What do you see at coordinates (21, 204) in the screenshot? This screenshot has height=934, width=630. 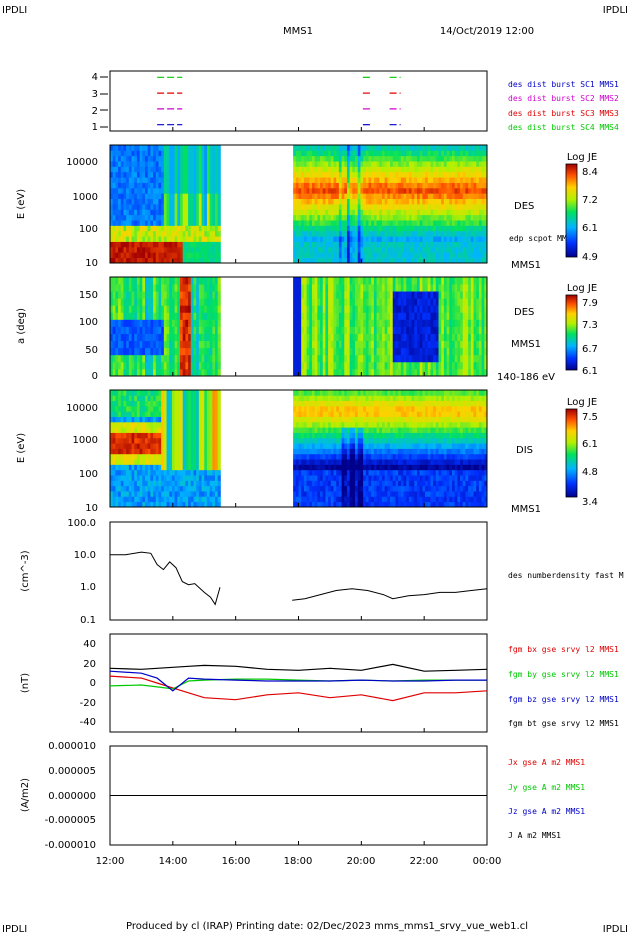 I see `y-axis-label: E (eV)` at bounding box center [21, 204].